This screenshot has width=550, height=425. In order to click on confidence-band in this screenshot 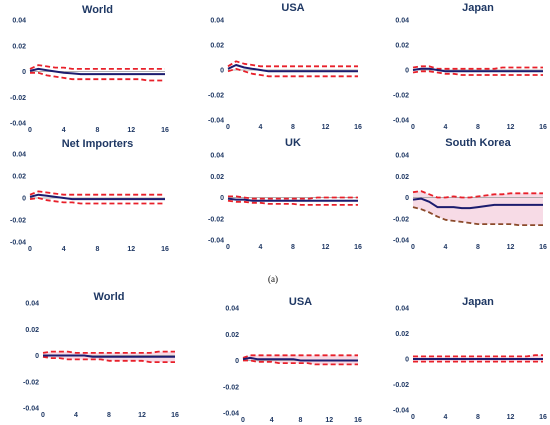, I will do `click(478, 208)`.